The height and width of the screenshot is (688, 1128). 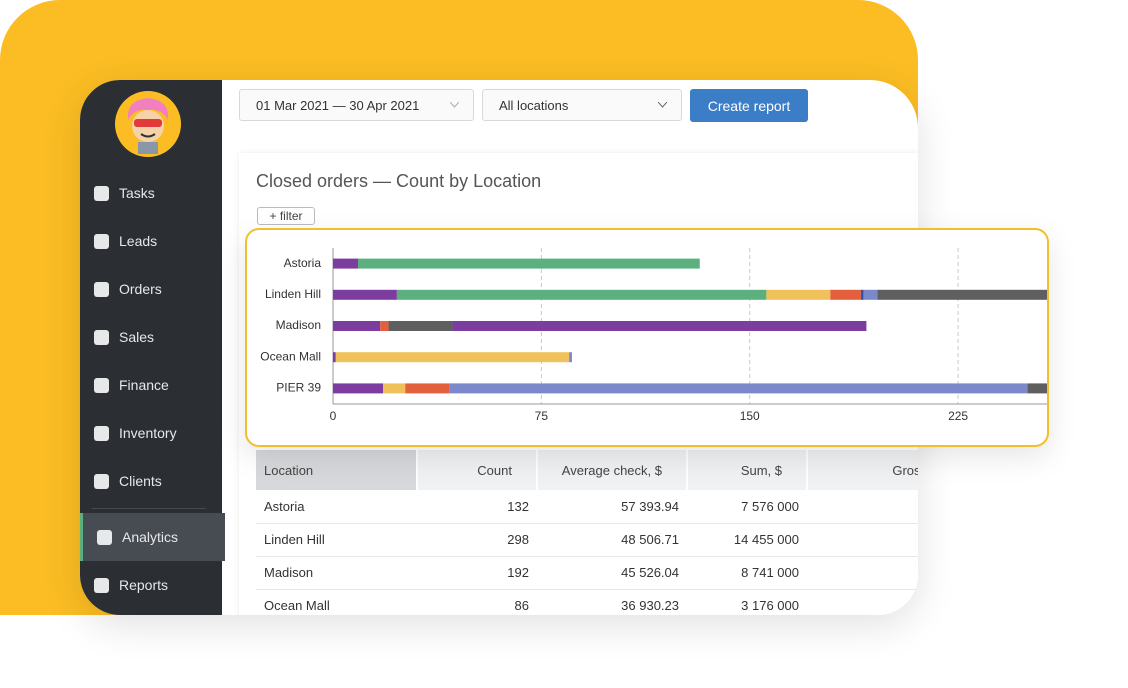 What do you see at coordinates (293, 294) in the screenshot?
I see `y-tick-label: Linden Hill` at bounding box center [293, 294].